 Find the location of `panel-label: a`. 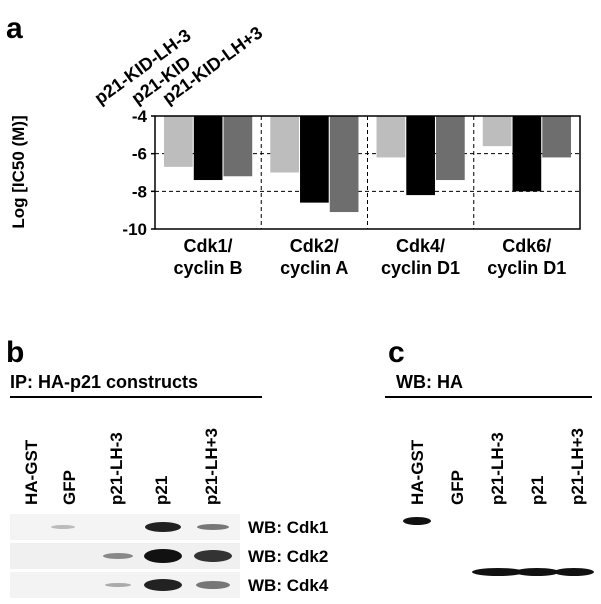

panel-label: a is located at coordinates (14, 28).